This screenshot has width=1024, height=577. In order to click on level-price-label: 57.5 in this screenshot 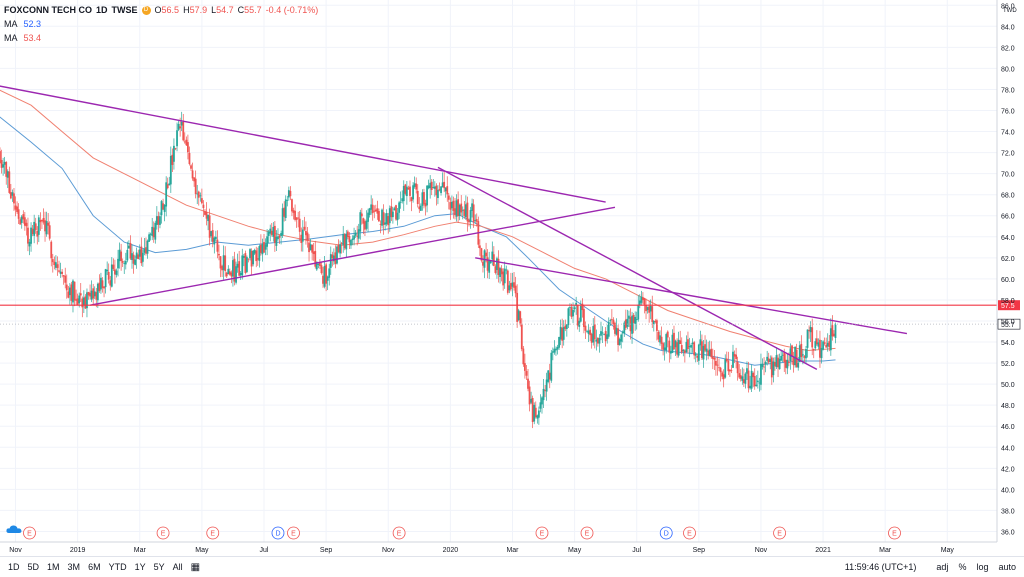, I will do `click(1008, 306)`.